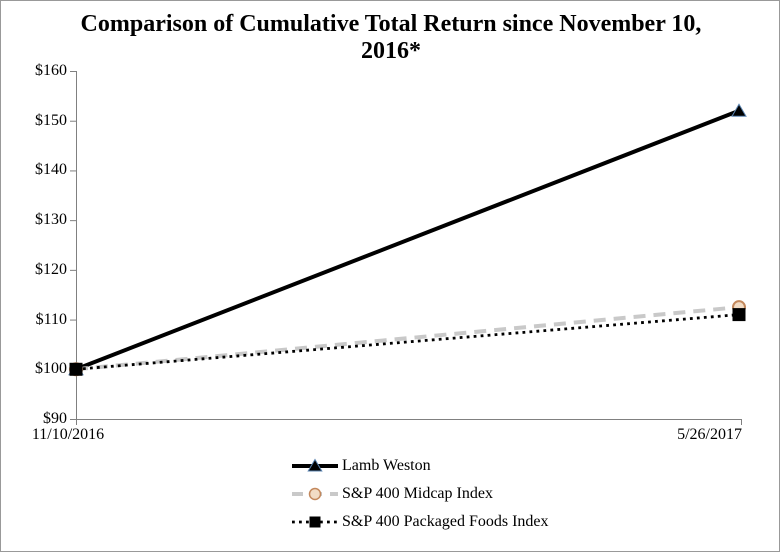  I want to click on midcap-line-symbol, so click(315, 494).